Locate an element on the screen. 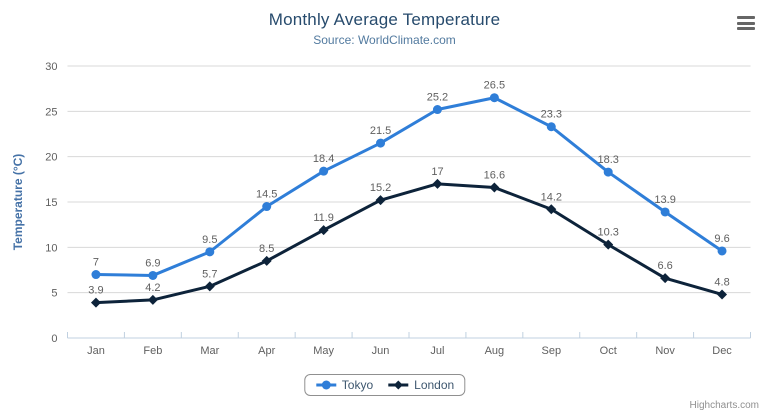  y-axis-tick-label: 0 is located at coordinates (54, 339).